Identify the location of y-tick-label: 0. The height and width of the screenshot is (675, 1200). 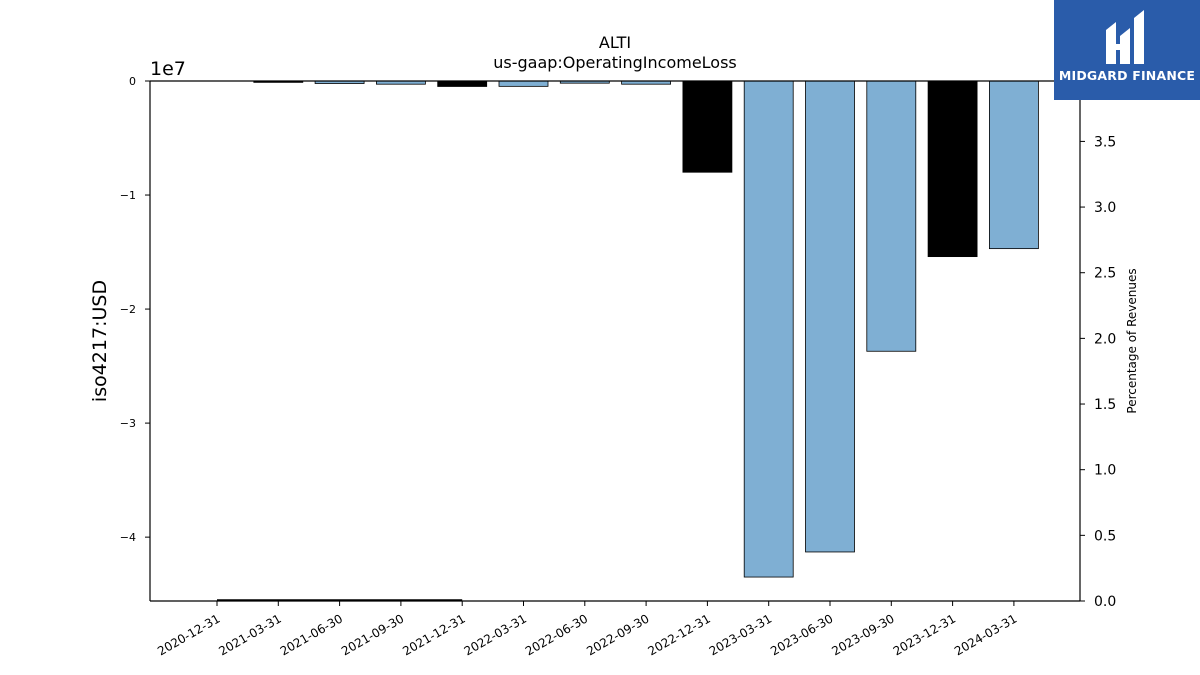
(132, 81).